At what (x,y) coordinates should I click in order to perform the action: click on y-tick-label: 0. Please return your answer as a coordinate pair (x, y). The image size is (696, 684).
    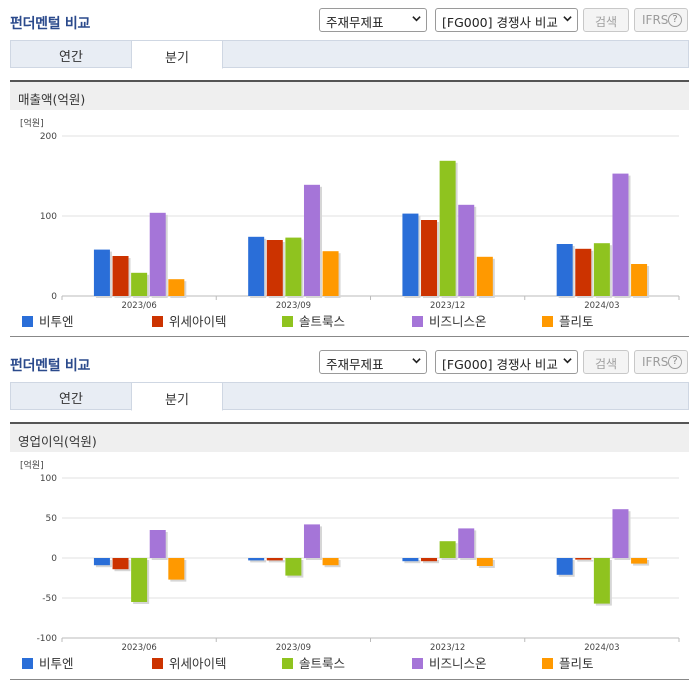
    Looking at the image, I should click on (54, 297).